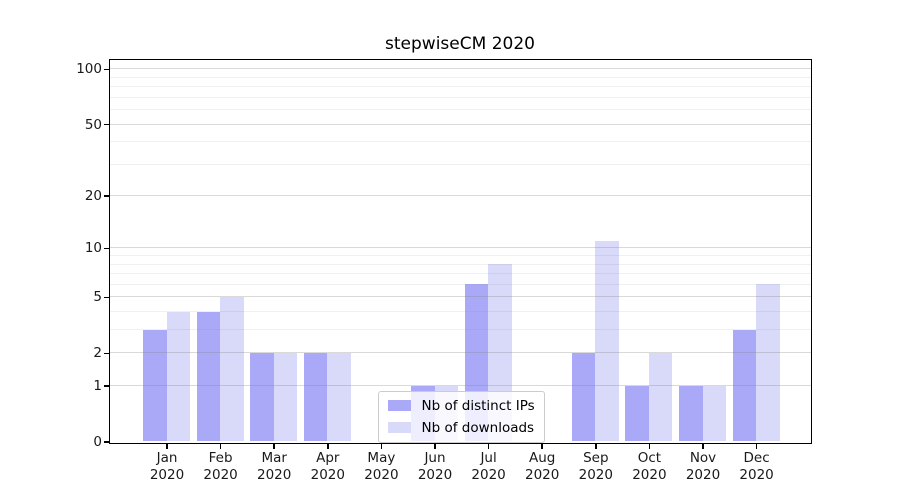 The height and width of the screenshot is (500, 900). Describe the element at coordinates (339, 397) in the screenshot. I see `bar-downloads-apr` at that location.